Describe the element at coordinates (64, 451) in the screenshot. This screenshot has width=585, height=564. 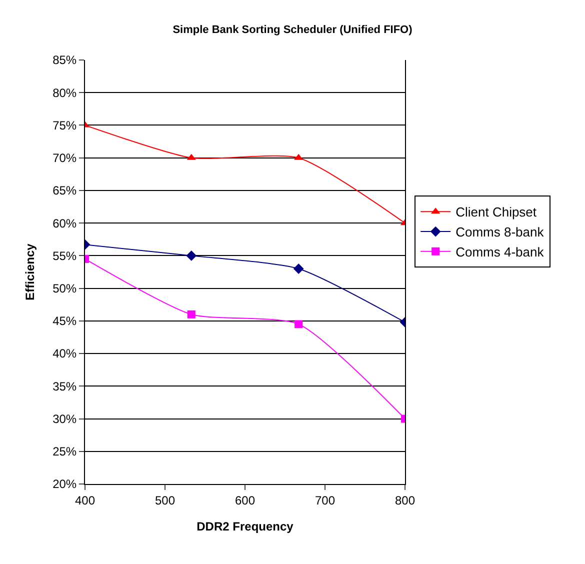
I see `y-tick-label: 25%` at that location.